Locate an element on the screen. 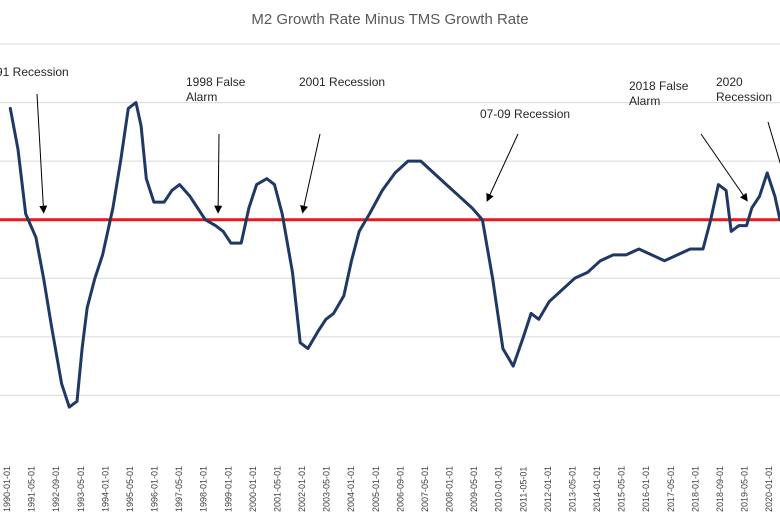 Image resolution: width=780 pixels, height=516 pixels. x-tick-label: 2018-01-01 is located at coordinates (695, 489).